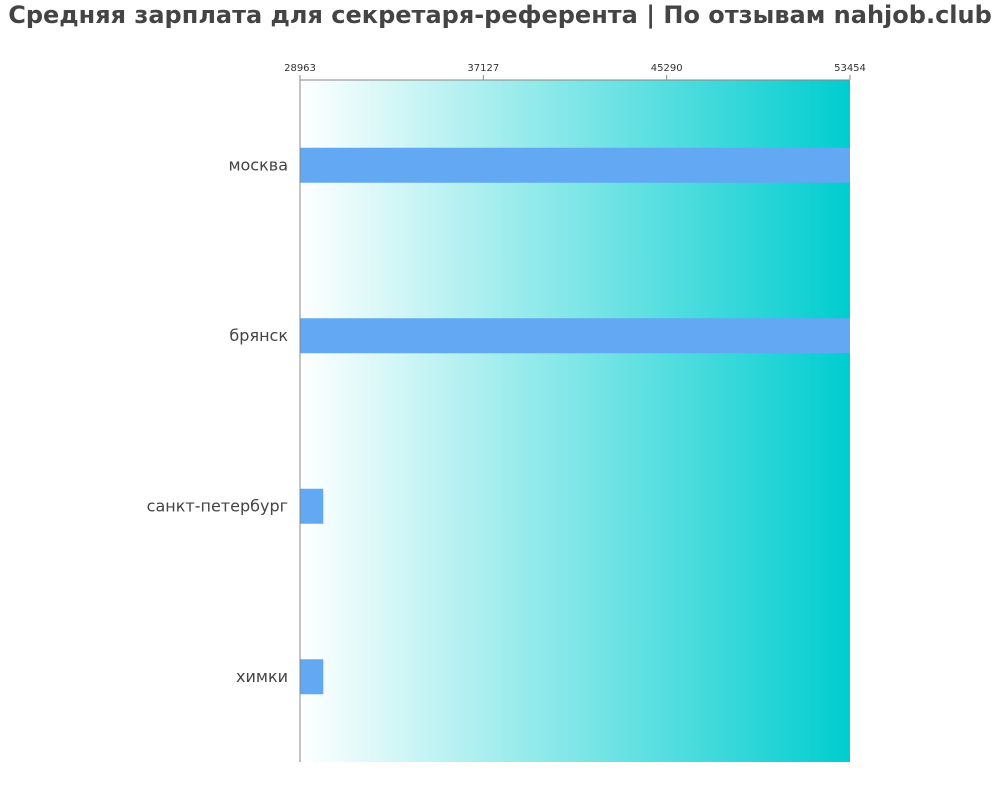 This screenshot has width=1000, height=800. I want to click on x-tick-label: 37127, so click(483, 68).